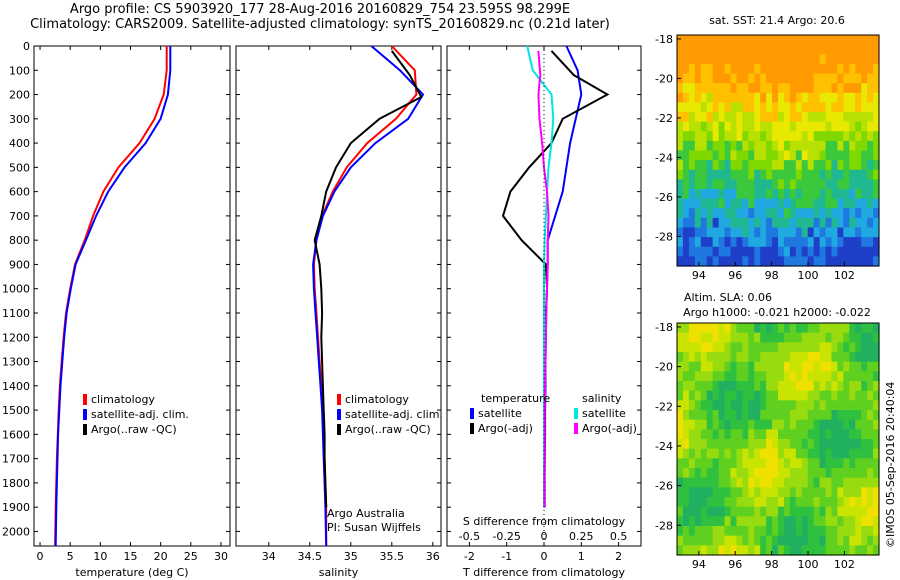 This screenshot has height=580, width=900. Describe the element at coordinates (735, 564) in the screenshot. I see `map-x-tick-label: 96` at that location.